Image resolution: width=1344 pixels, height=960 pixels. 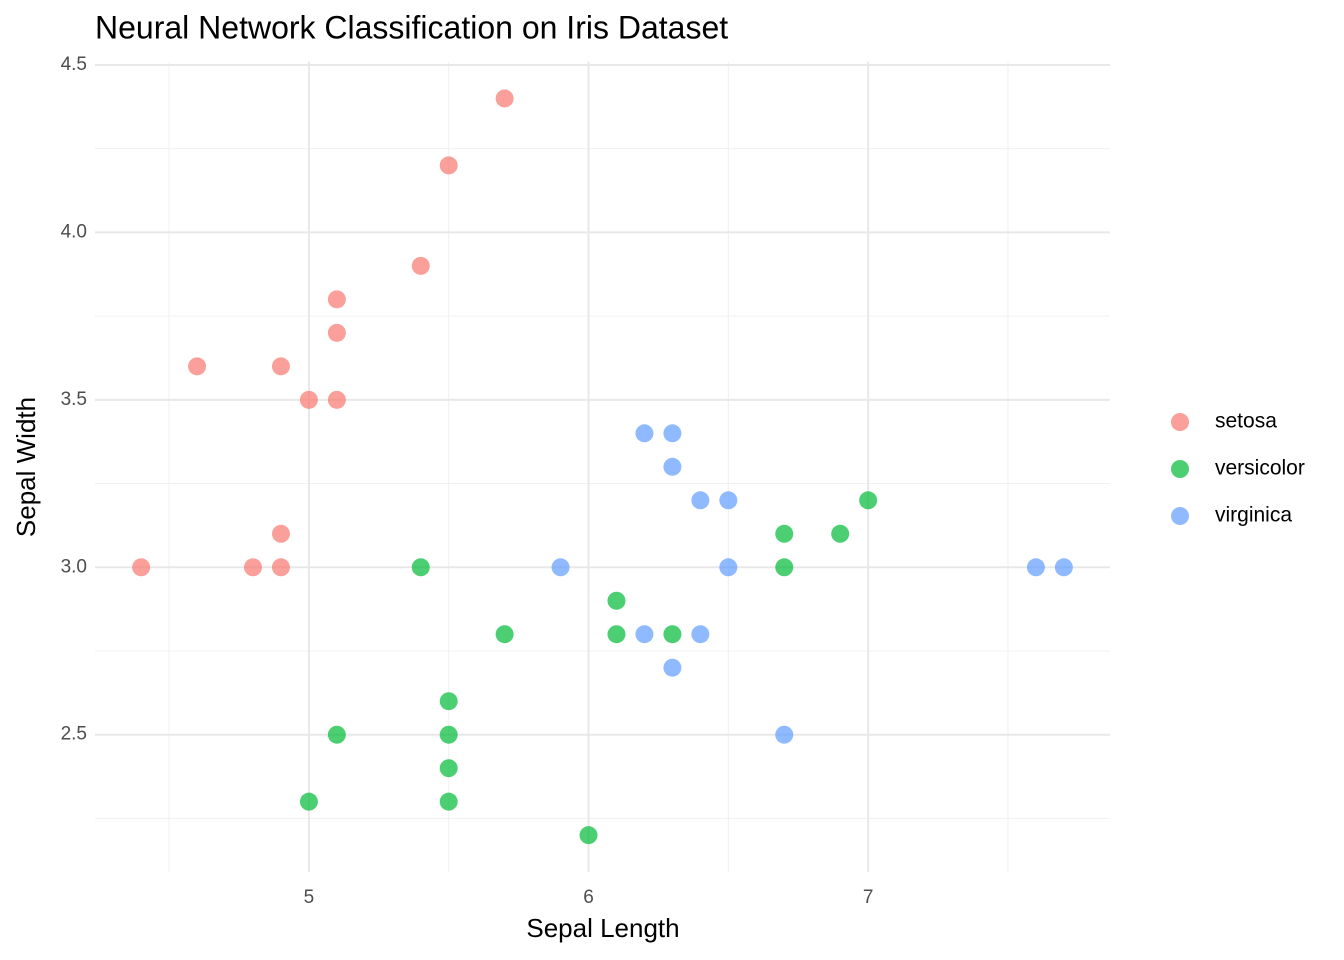 What do you see at coordinates (26, 467) in the screenshot?
I see `y-axis-title: Sepal Width` at bounding box center [26, 467].